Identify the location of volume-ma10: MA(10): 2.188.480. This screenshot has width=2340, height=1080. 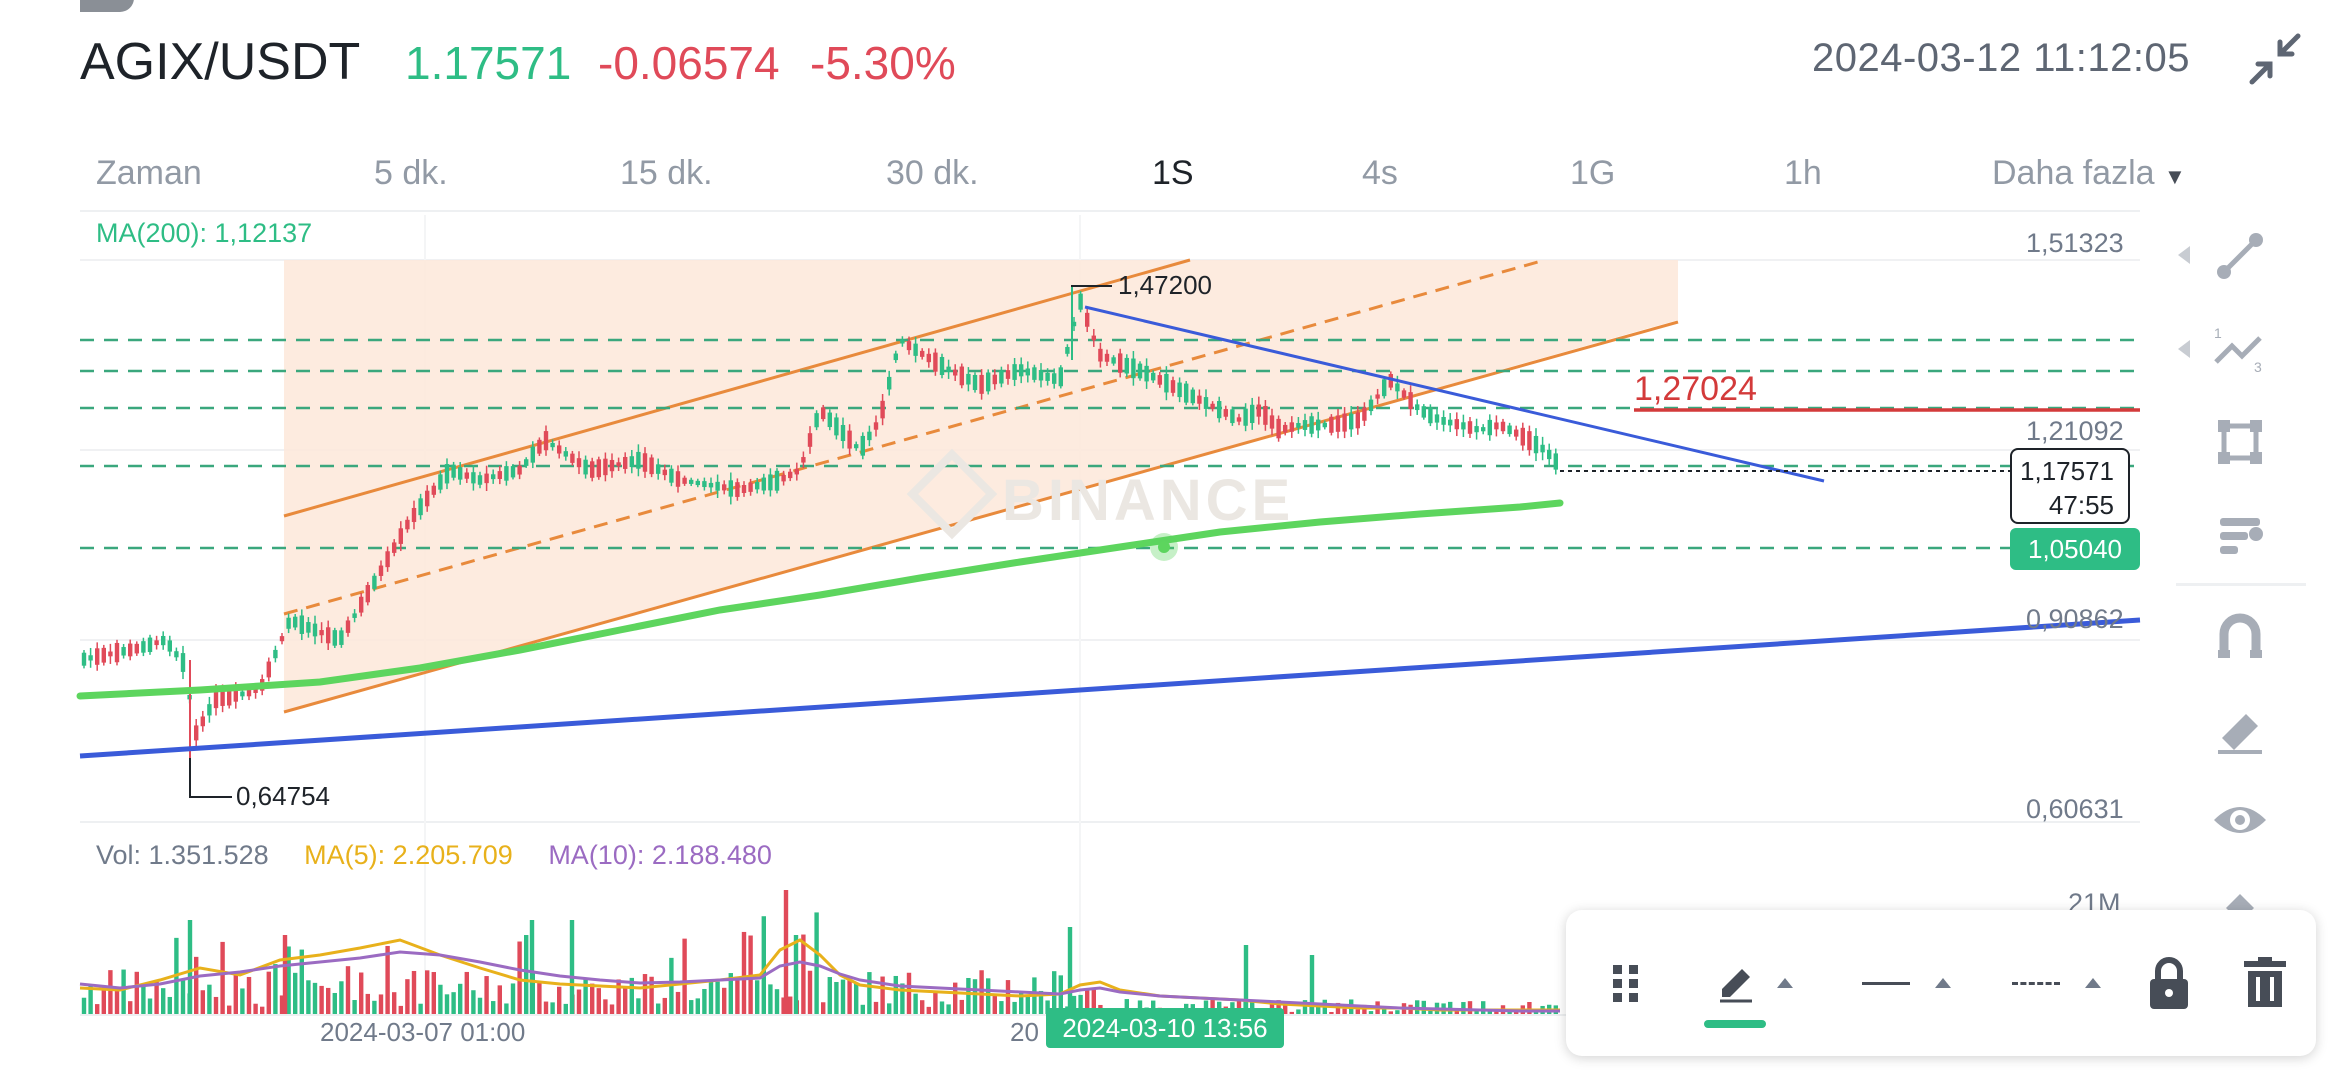
(660, 855).